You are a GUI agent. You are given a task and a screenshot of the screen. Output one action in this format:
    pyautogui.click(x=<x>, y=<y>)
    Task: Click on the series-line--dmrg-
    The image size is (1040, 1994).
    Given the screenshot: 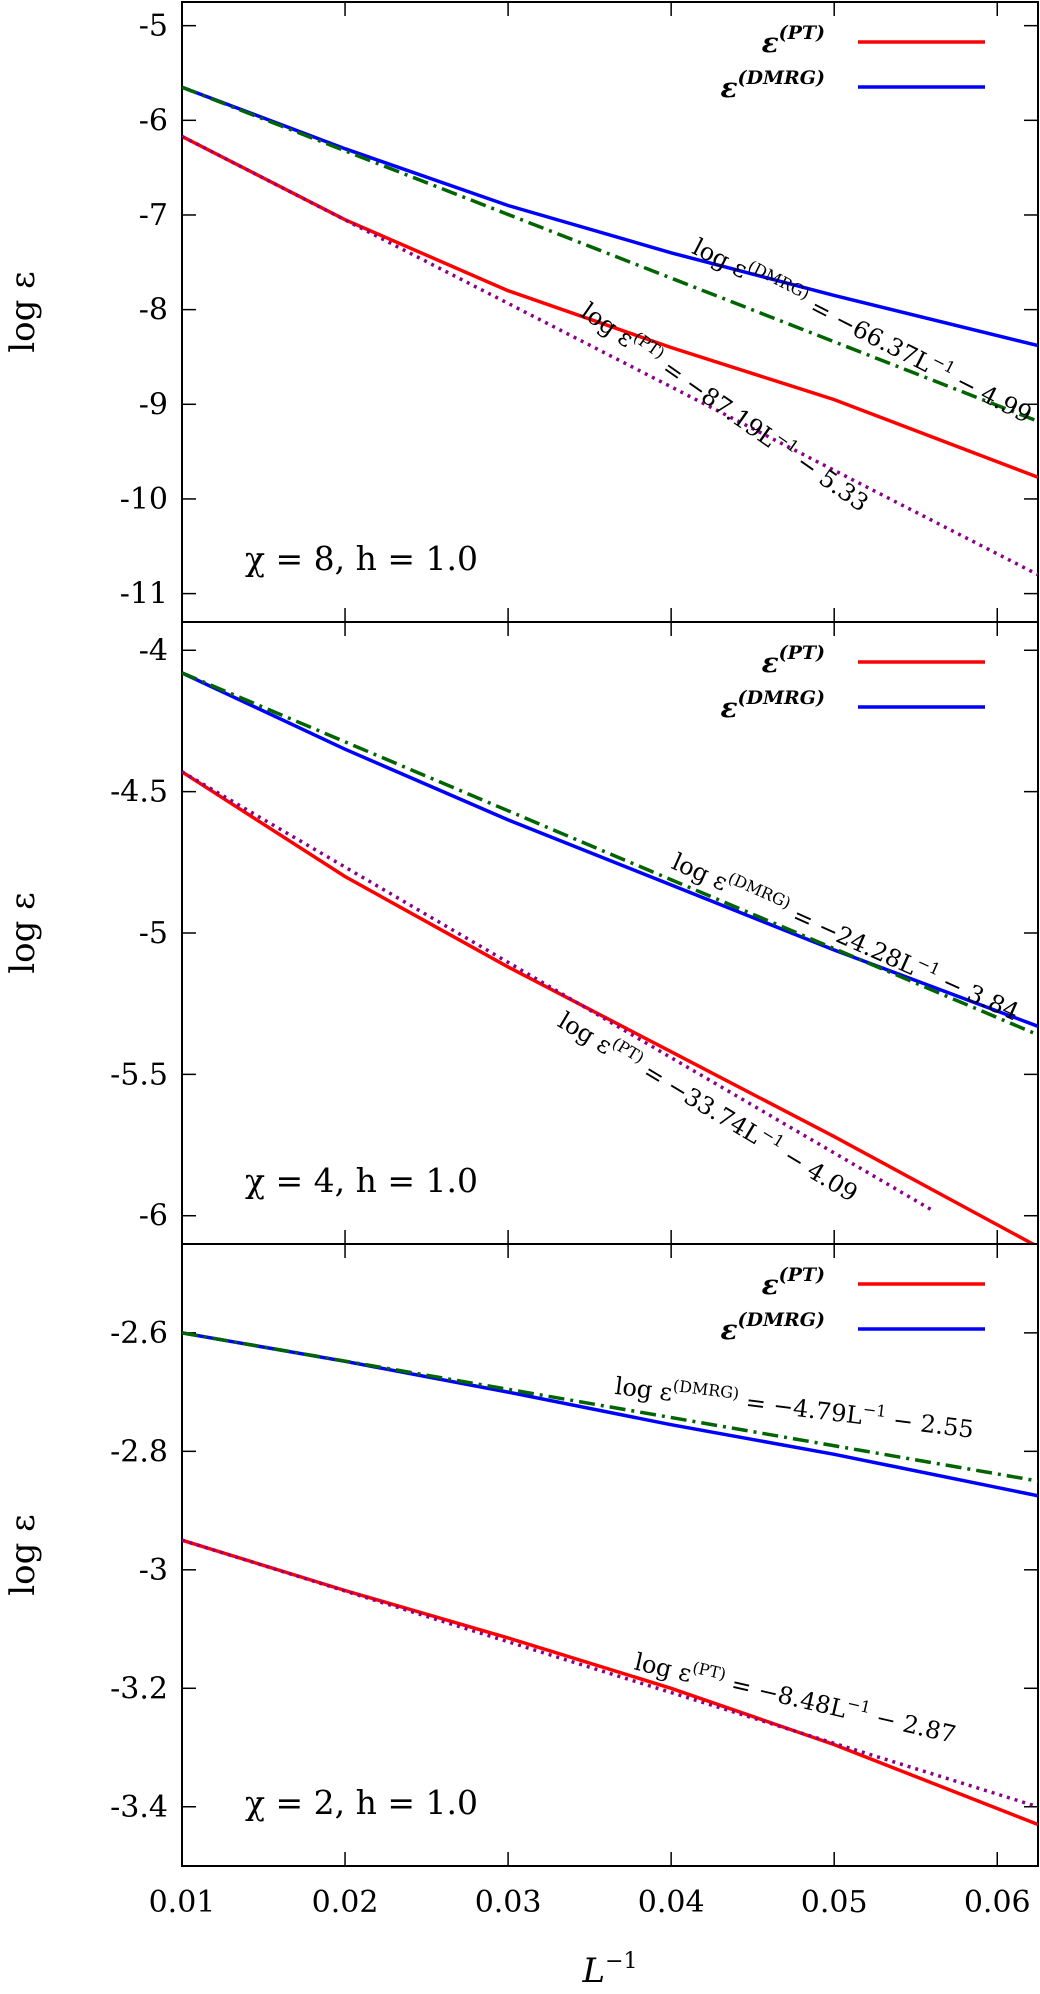 What is the action you would take?
    pyautogui.click(x=610, y=216)
    